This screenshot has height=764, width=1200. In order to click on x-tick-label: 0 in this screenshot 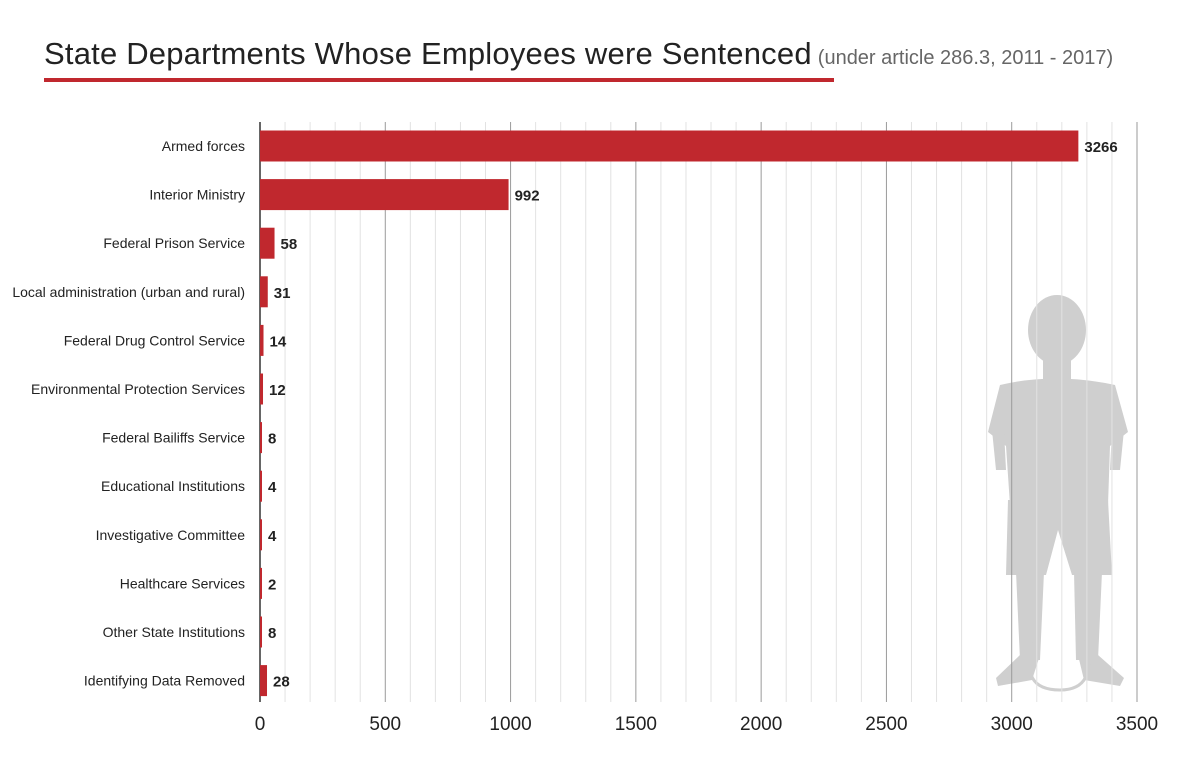, I will do `click(260, 724)`.